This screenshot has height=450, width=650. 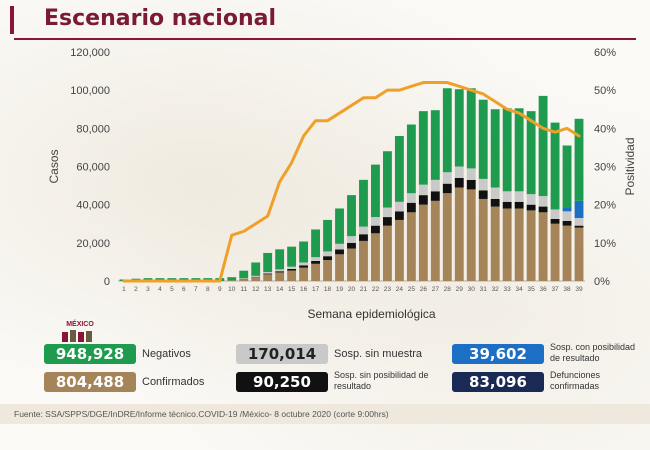 What do you see at coordinates (80, 323) in the screenshot?
I see `logo-text: MÉXICO` at bounding box center [80, 323].